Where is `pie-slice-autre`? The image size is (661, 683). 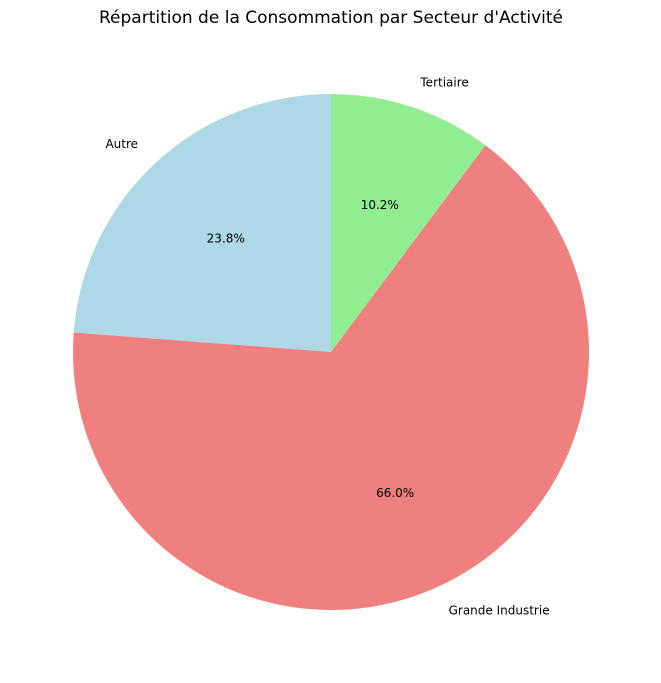 pie-slice-autre is located at coordinates (202, 223).